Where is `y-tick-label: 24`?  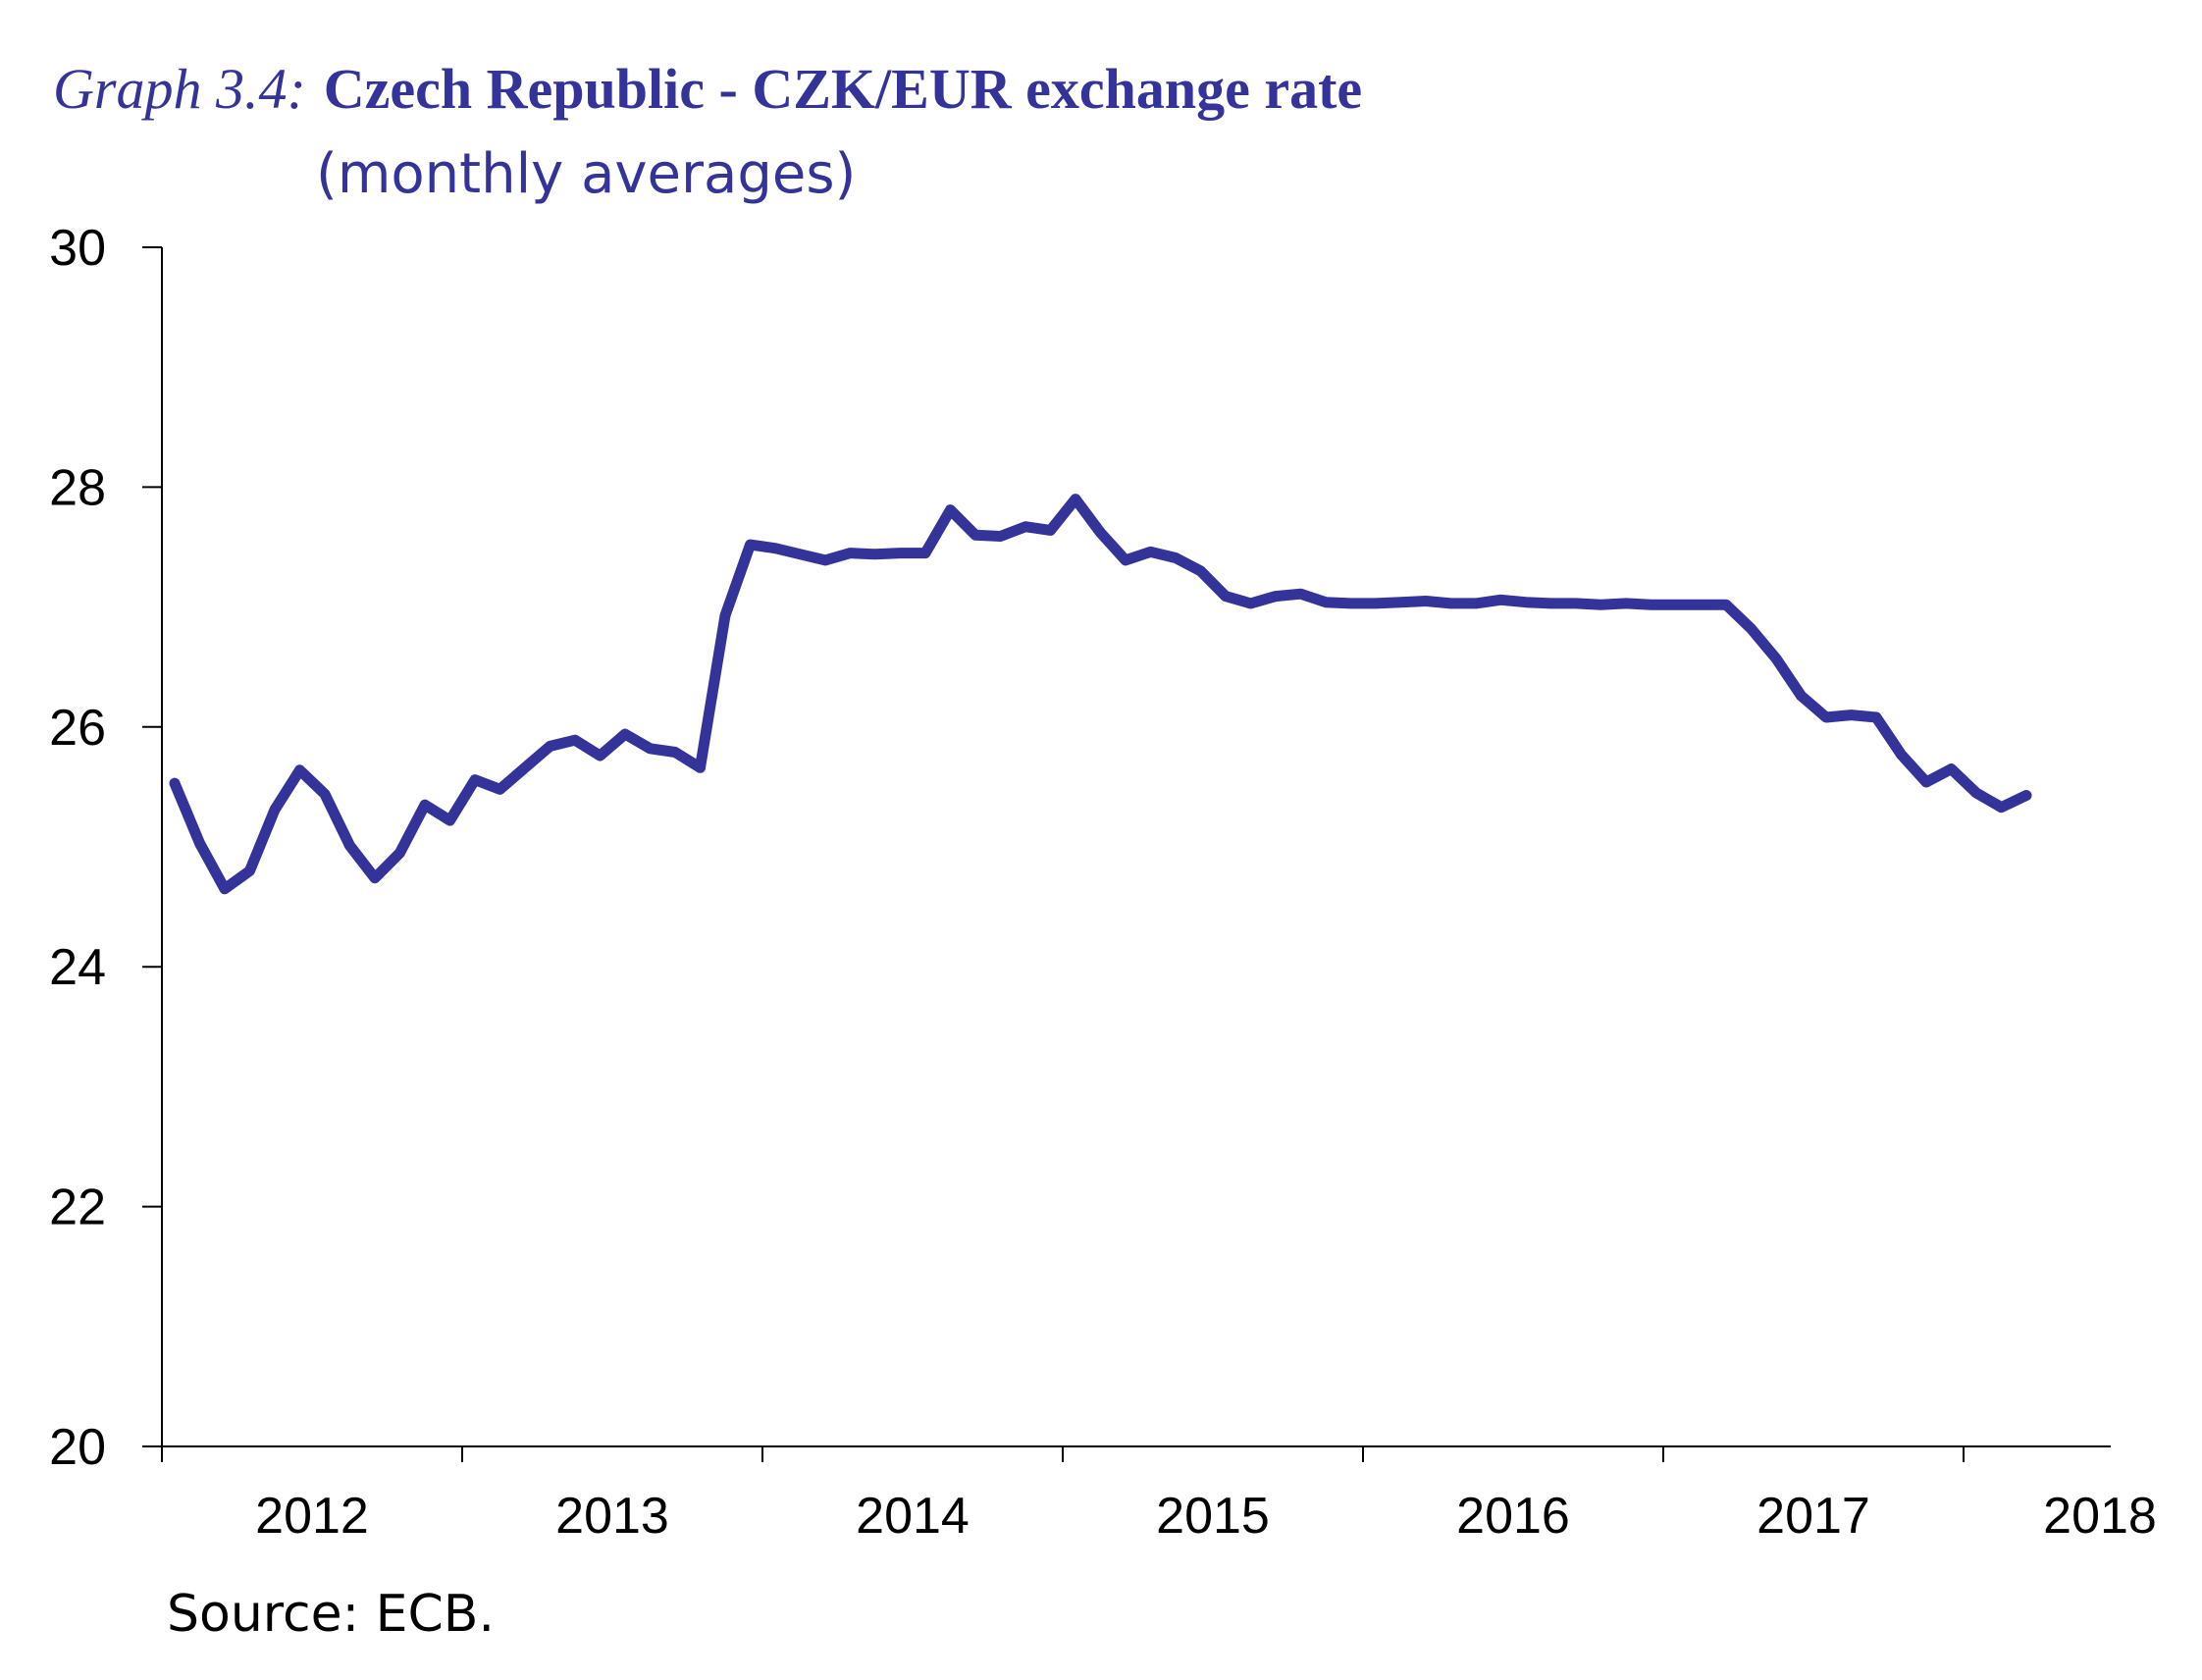 y-tick-label: 24 is located at coordinates (77, 967).